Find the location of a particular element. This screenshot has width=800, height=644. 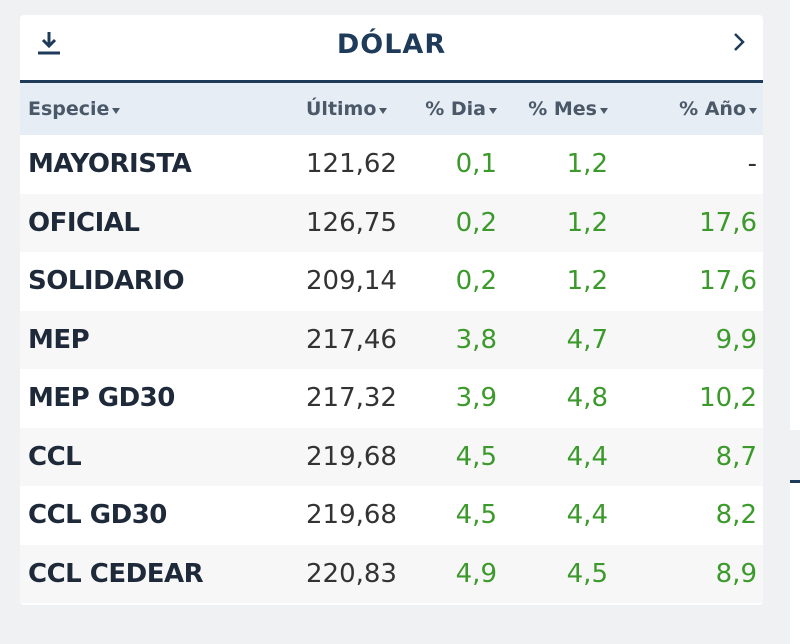

table-cell: CCL is located at coordinates (55, 456).